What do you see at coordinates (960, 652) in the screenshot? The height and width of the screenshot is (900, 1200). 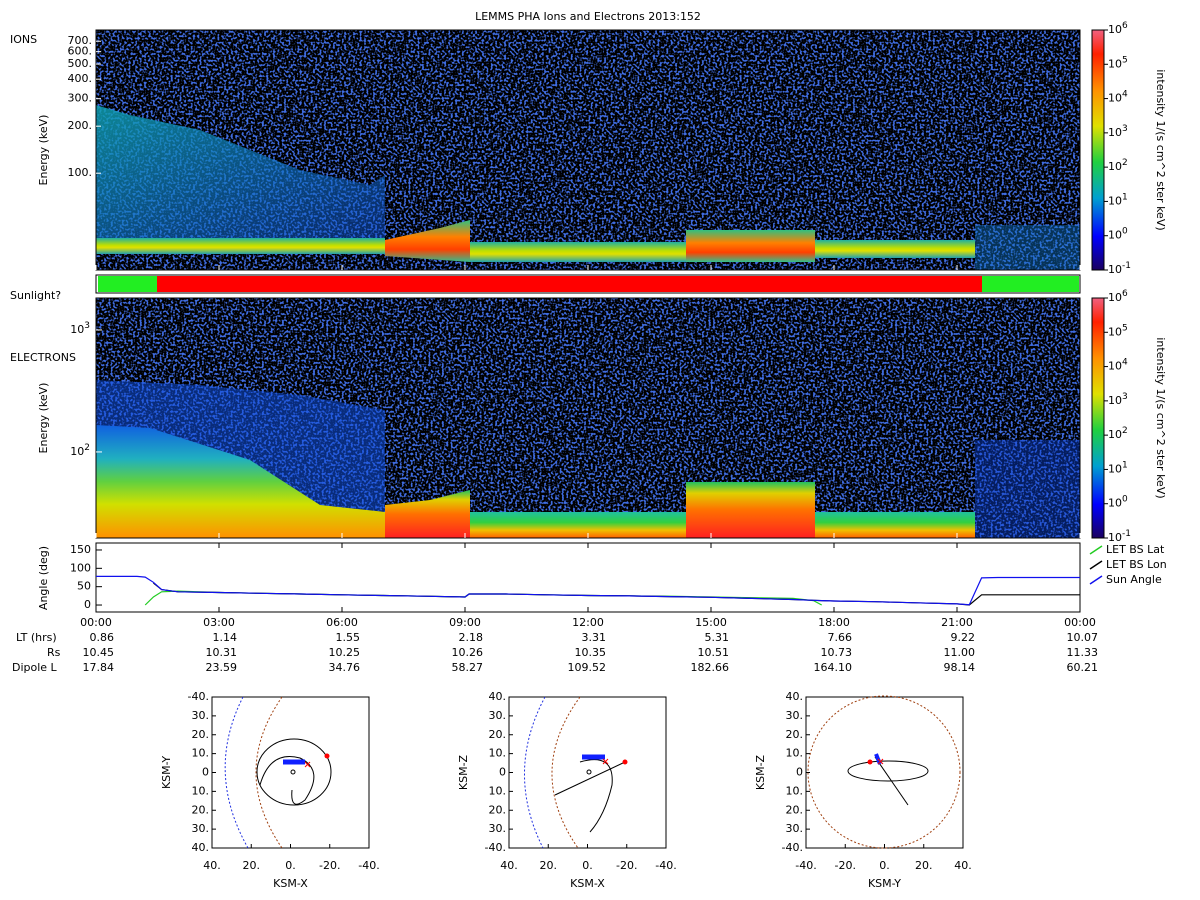 I see `ephemeris-value: 11.00` at bounding box center [960, 652].